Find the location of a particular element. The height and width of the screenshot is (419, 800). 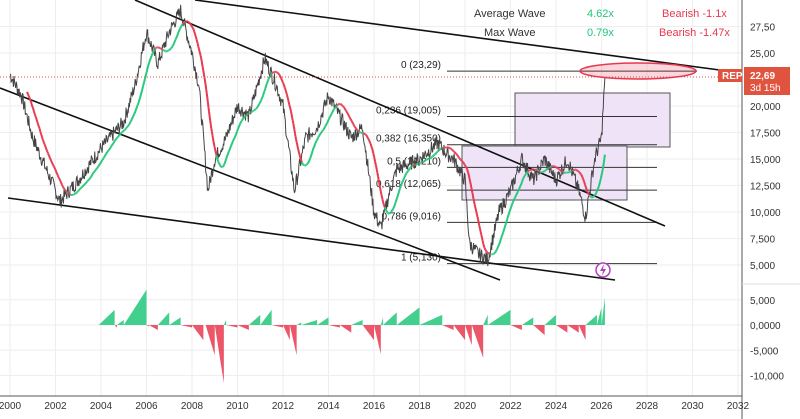

x-tick-label: 2030 is located at coordinates (692, 406).